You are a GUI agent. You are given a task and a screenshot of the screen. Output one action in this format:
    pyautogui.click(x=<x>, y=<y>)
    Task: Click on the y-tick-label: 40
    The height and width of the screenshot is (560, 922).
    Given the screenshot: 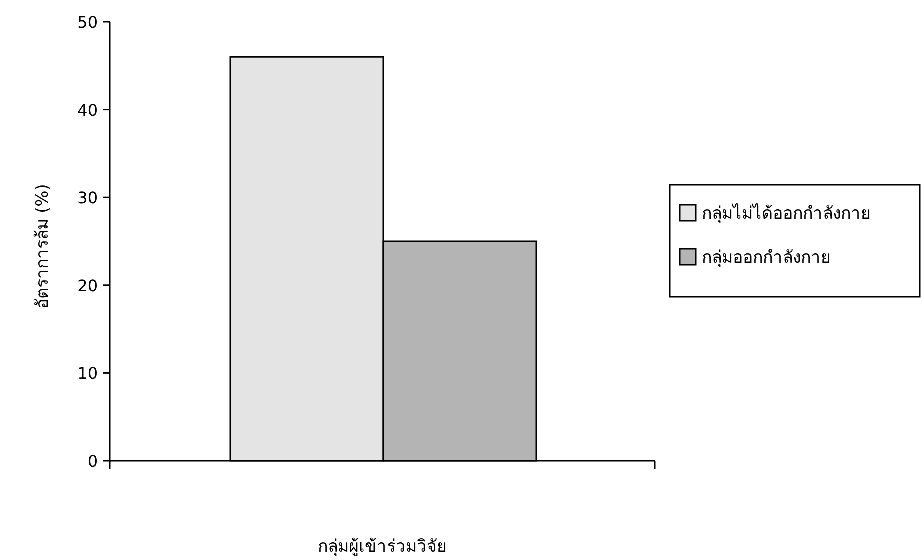 What is the action you would take?
    pyautogui.click(x=88, y=110)
    